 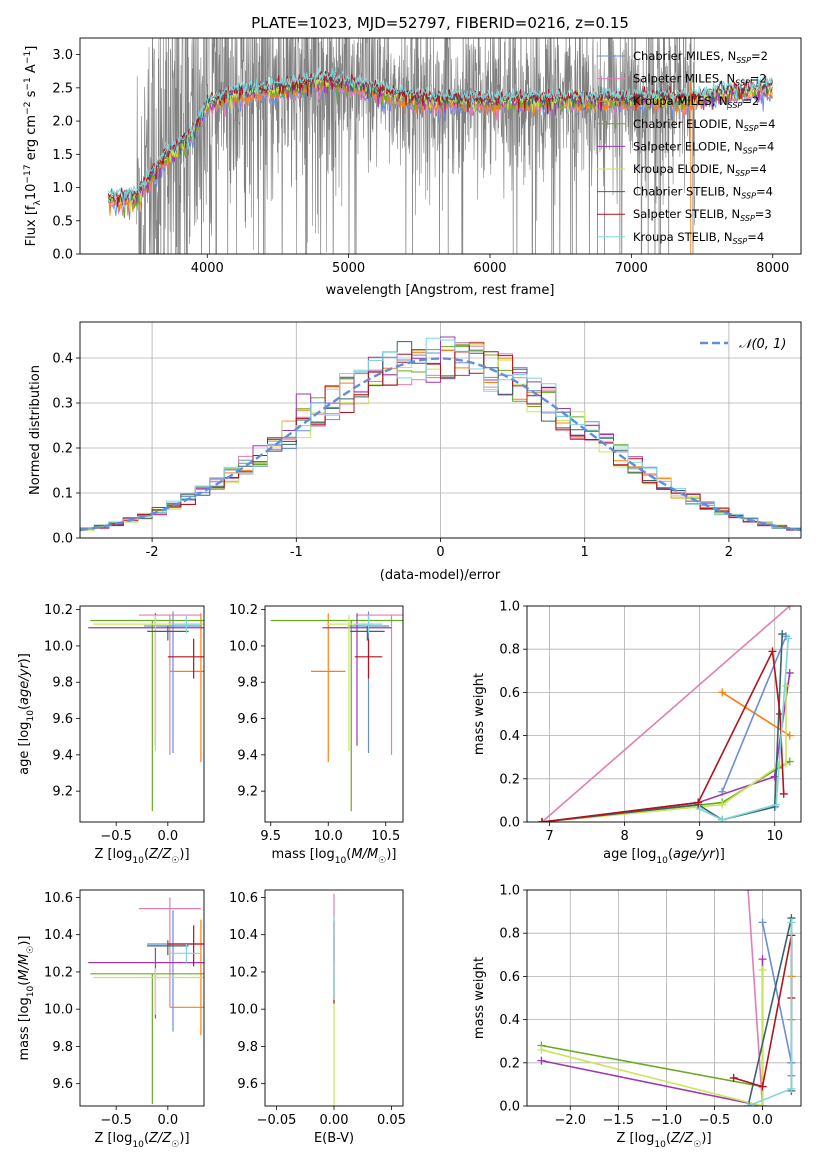 I want to click on x-tick-label: -1, so click(x=296, y=552).